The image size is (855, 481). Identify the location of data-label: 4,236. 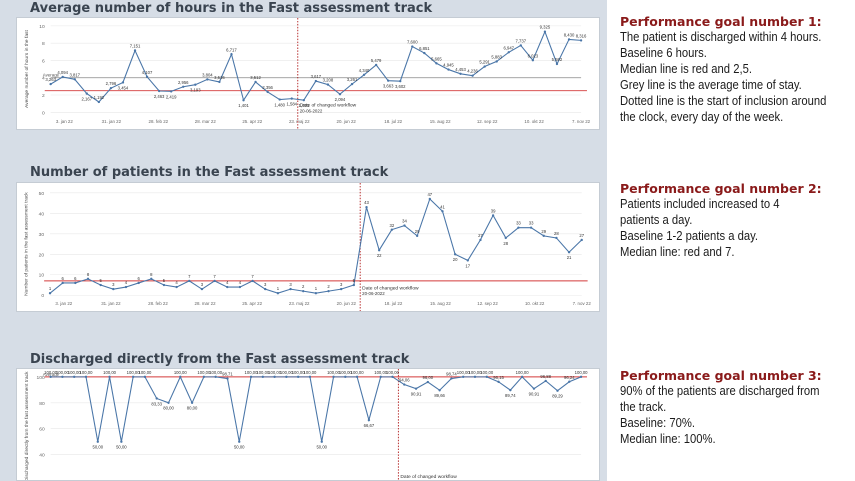
(472, 71).